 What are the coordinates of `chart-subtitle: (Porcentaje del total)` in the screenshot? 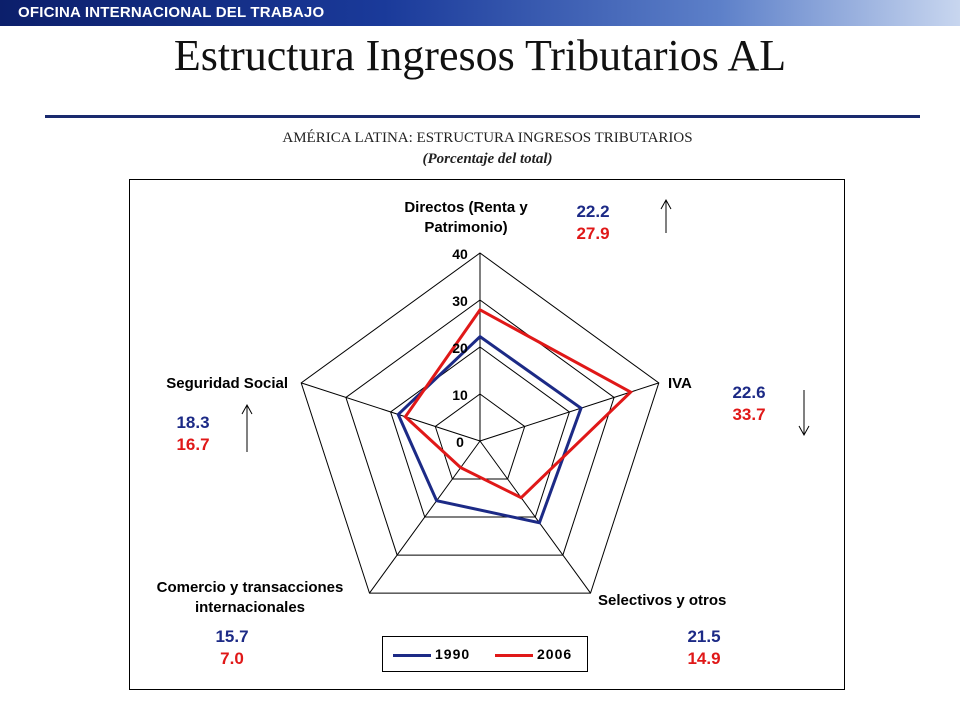 It's located at (487, 159).